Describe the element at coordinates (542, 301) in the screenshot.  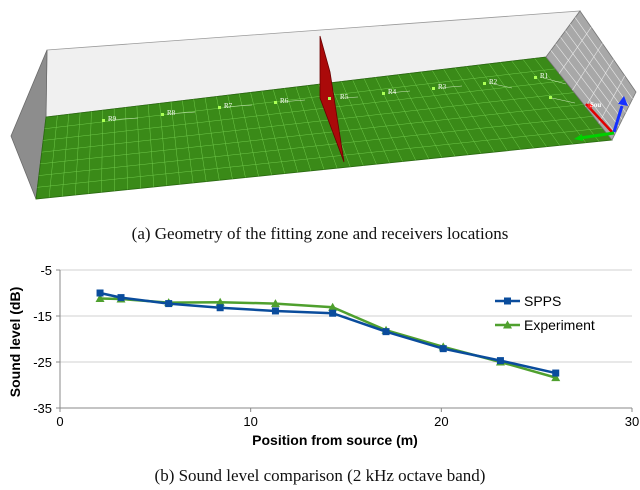
I see `legend-spps-label: SPPS` at that location.